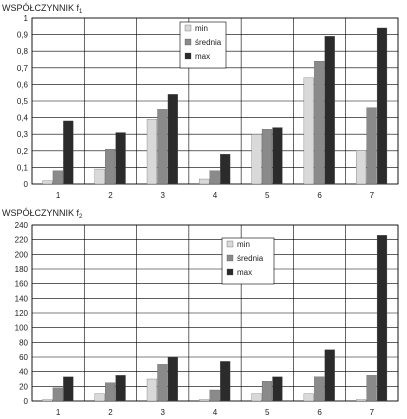  What do you see at coordinates (23, 101) in the screenshot?
I see `chart-1-y-ticks: 0 0,1 0,2 0,3 0,4 0,5 0,6 0,7 0,8 0,9 1` at bounding box center [23, 101].